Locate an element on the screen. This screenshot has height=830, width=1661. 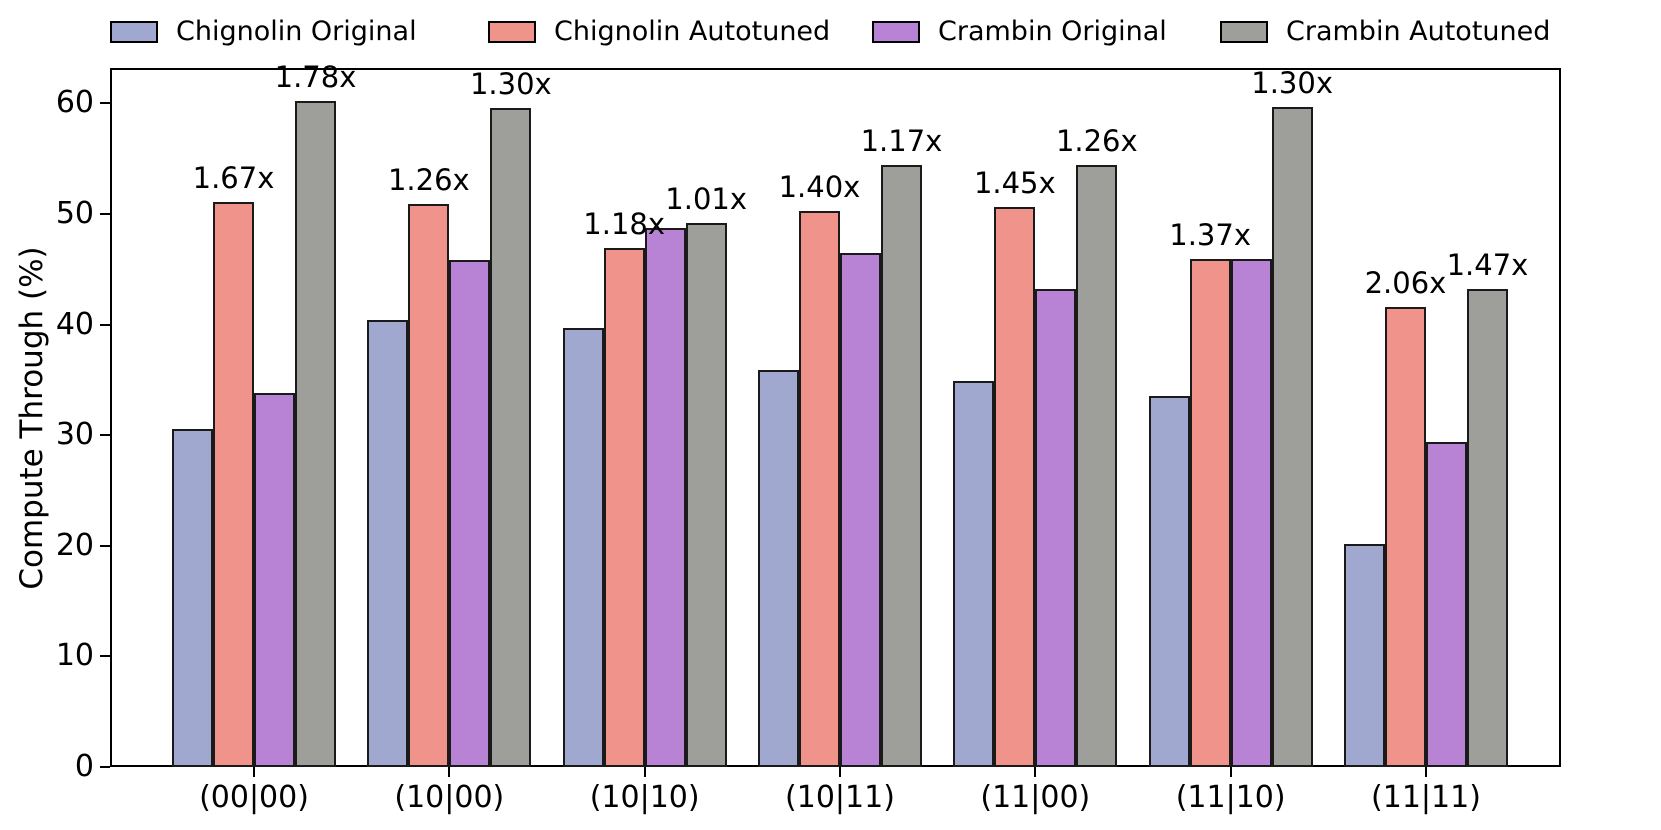
legend-item-label: Crambin Autotuned is located at coordinates (1418, 31).